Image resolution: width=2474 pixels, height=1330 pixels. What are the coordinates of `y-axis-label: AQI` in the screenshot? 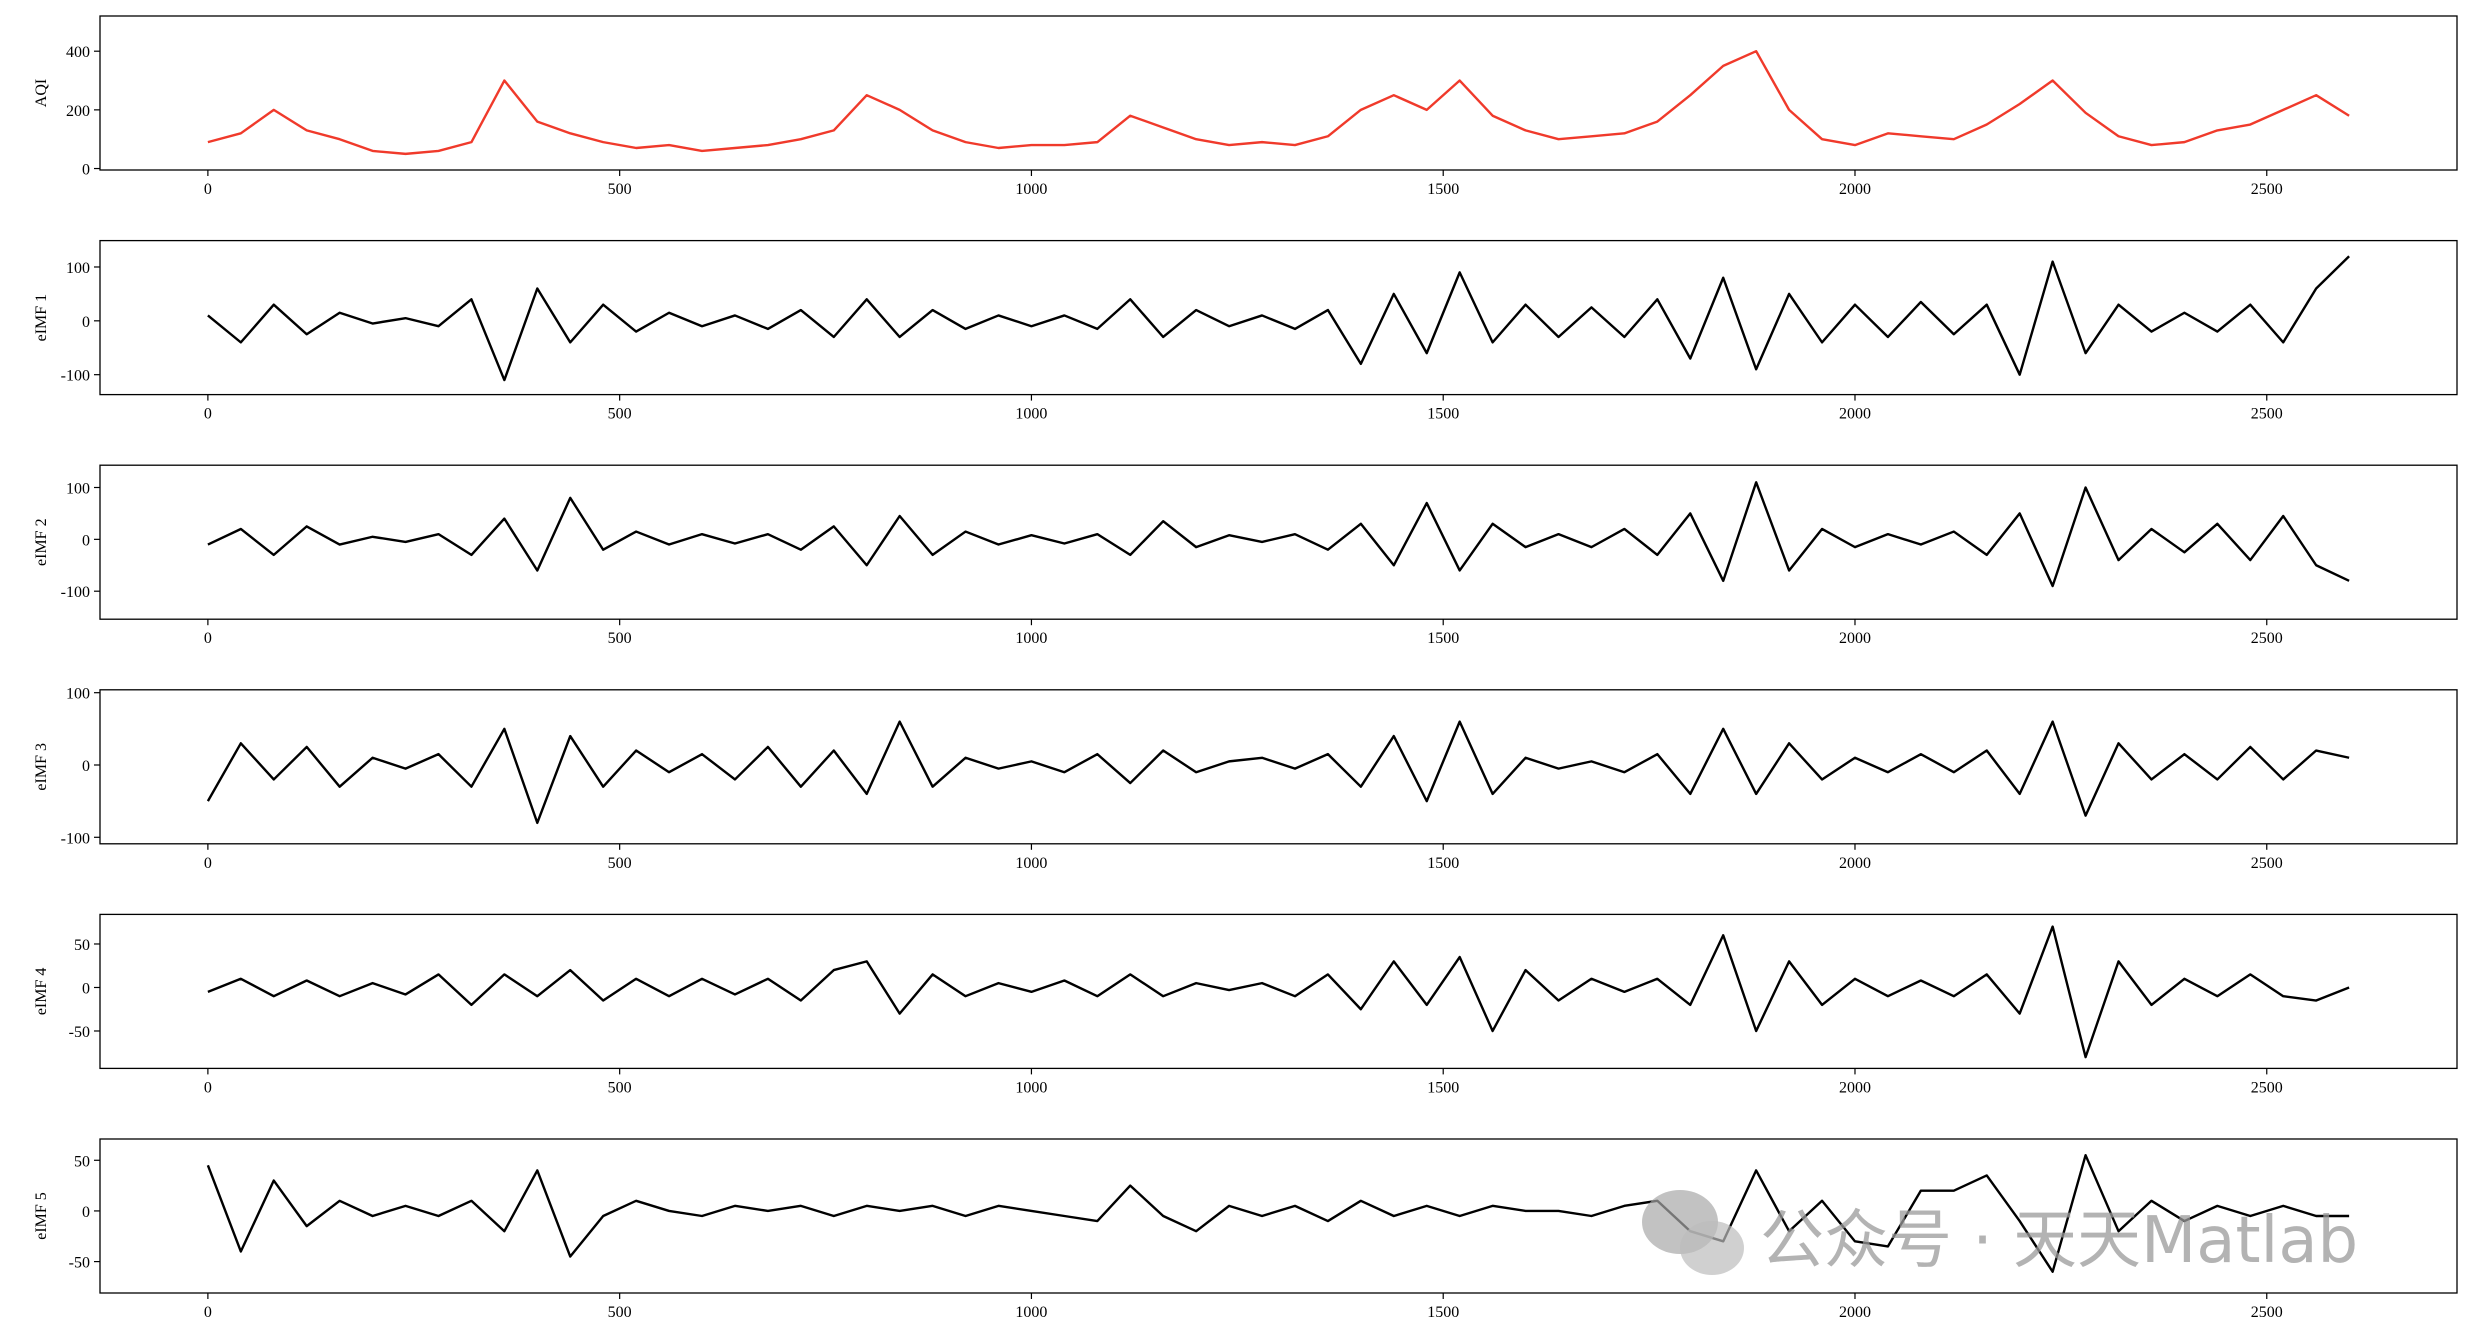 It's located at (41, 93).